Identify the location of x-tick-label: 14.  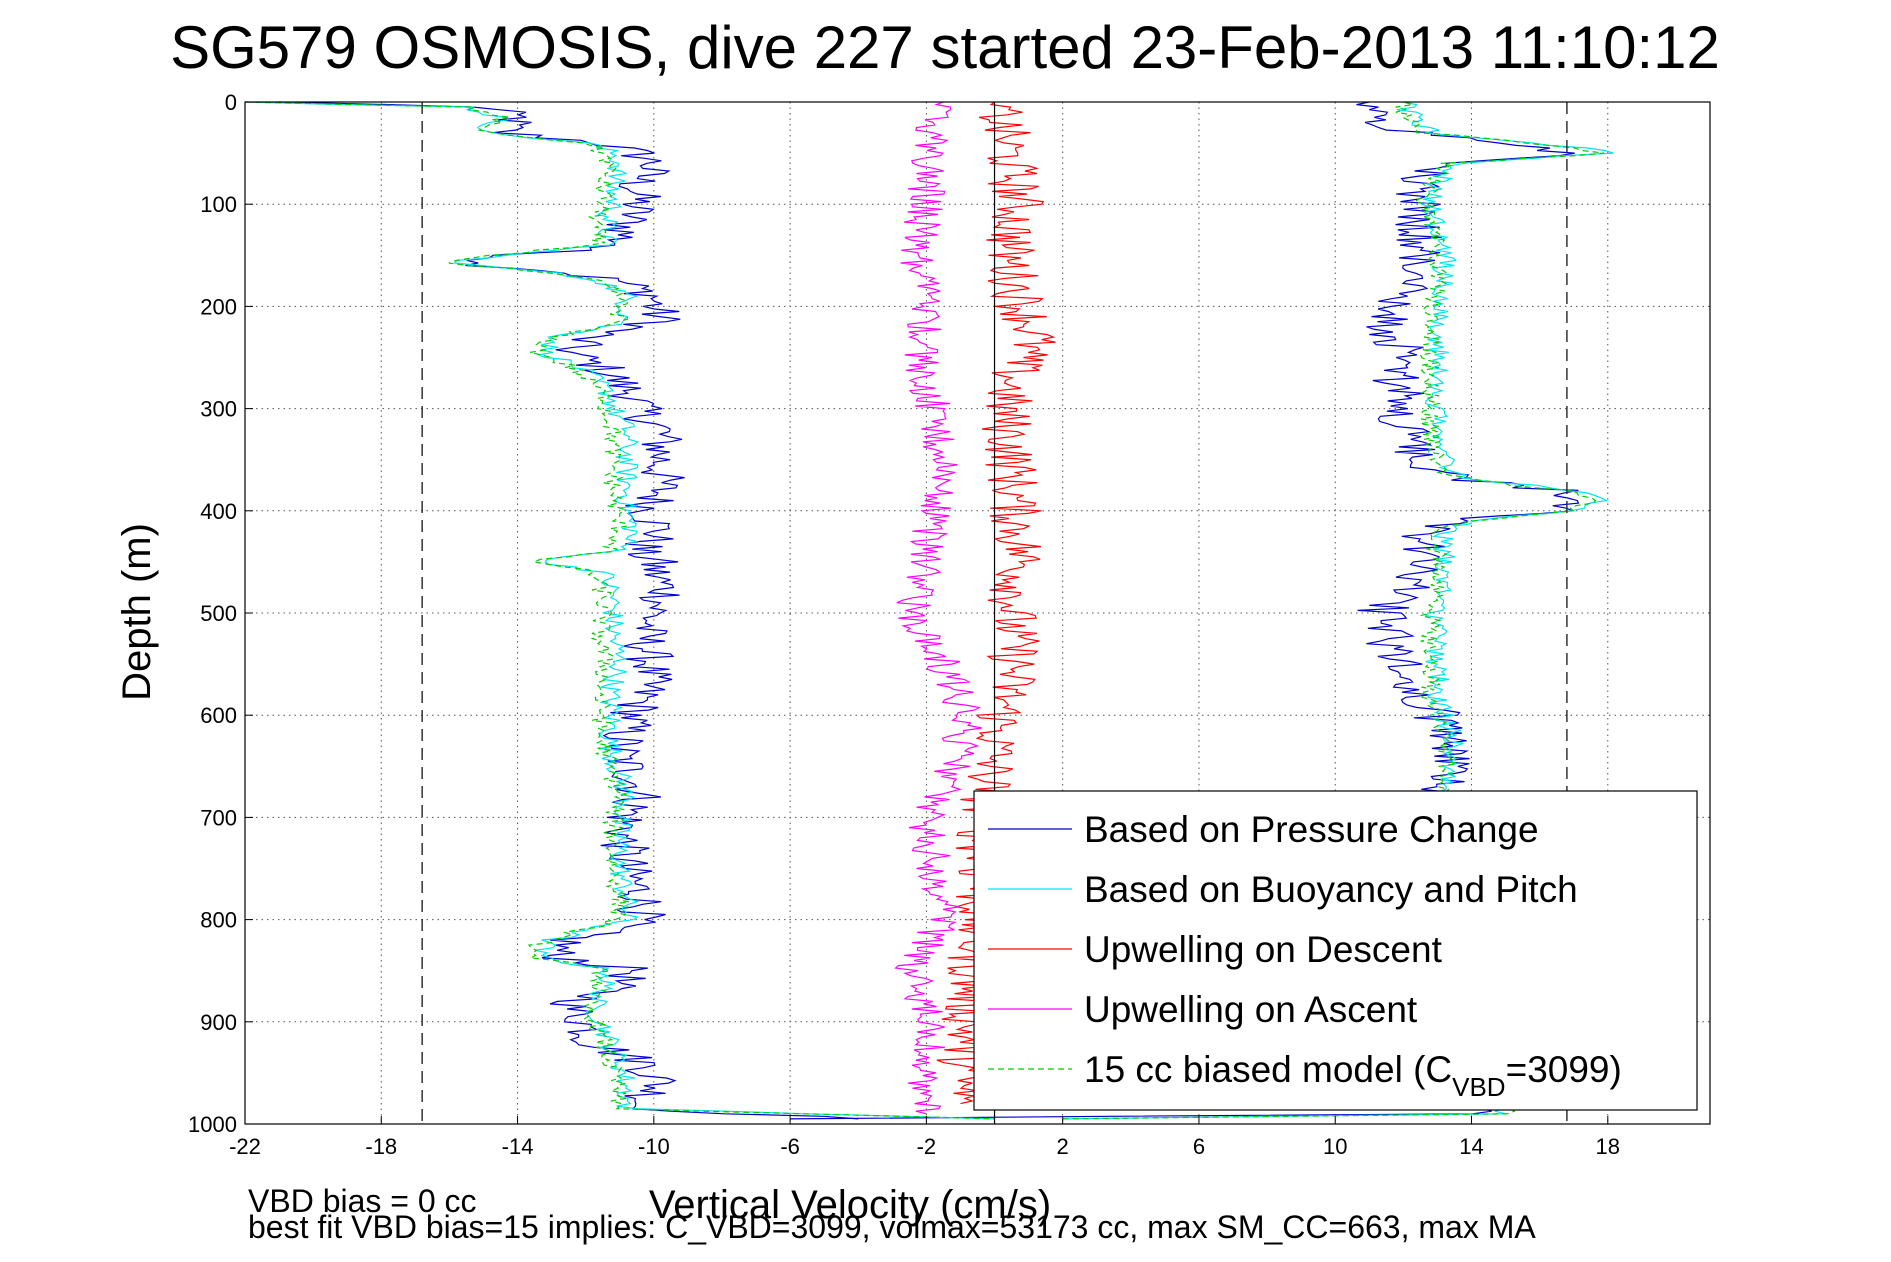
(1471, 1146).